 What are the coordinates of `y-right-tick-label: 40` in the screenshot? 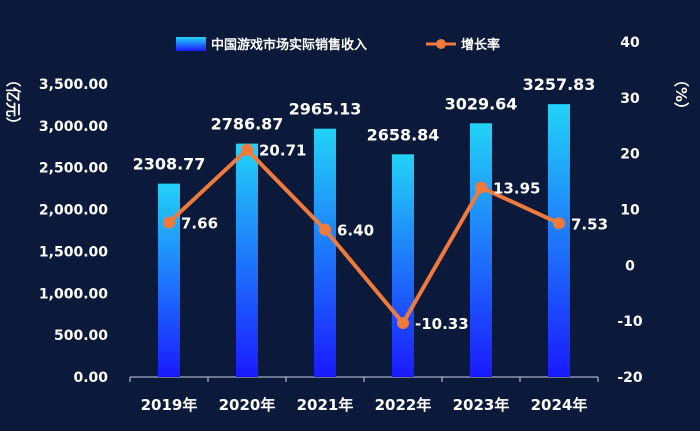 It's located at (630, 43).